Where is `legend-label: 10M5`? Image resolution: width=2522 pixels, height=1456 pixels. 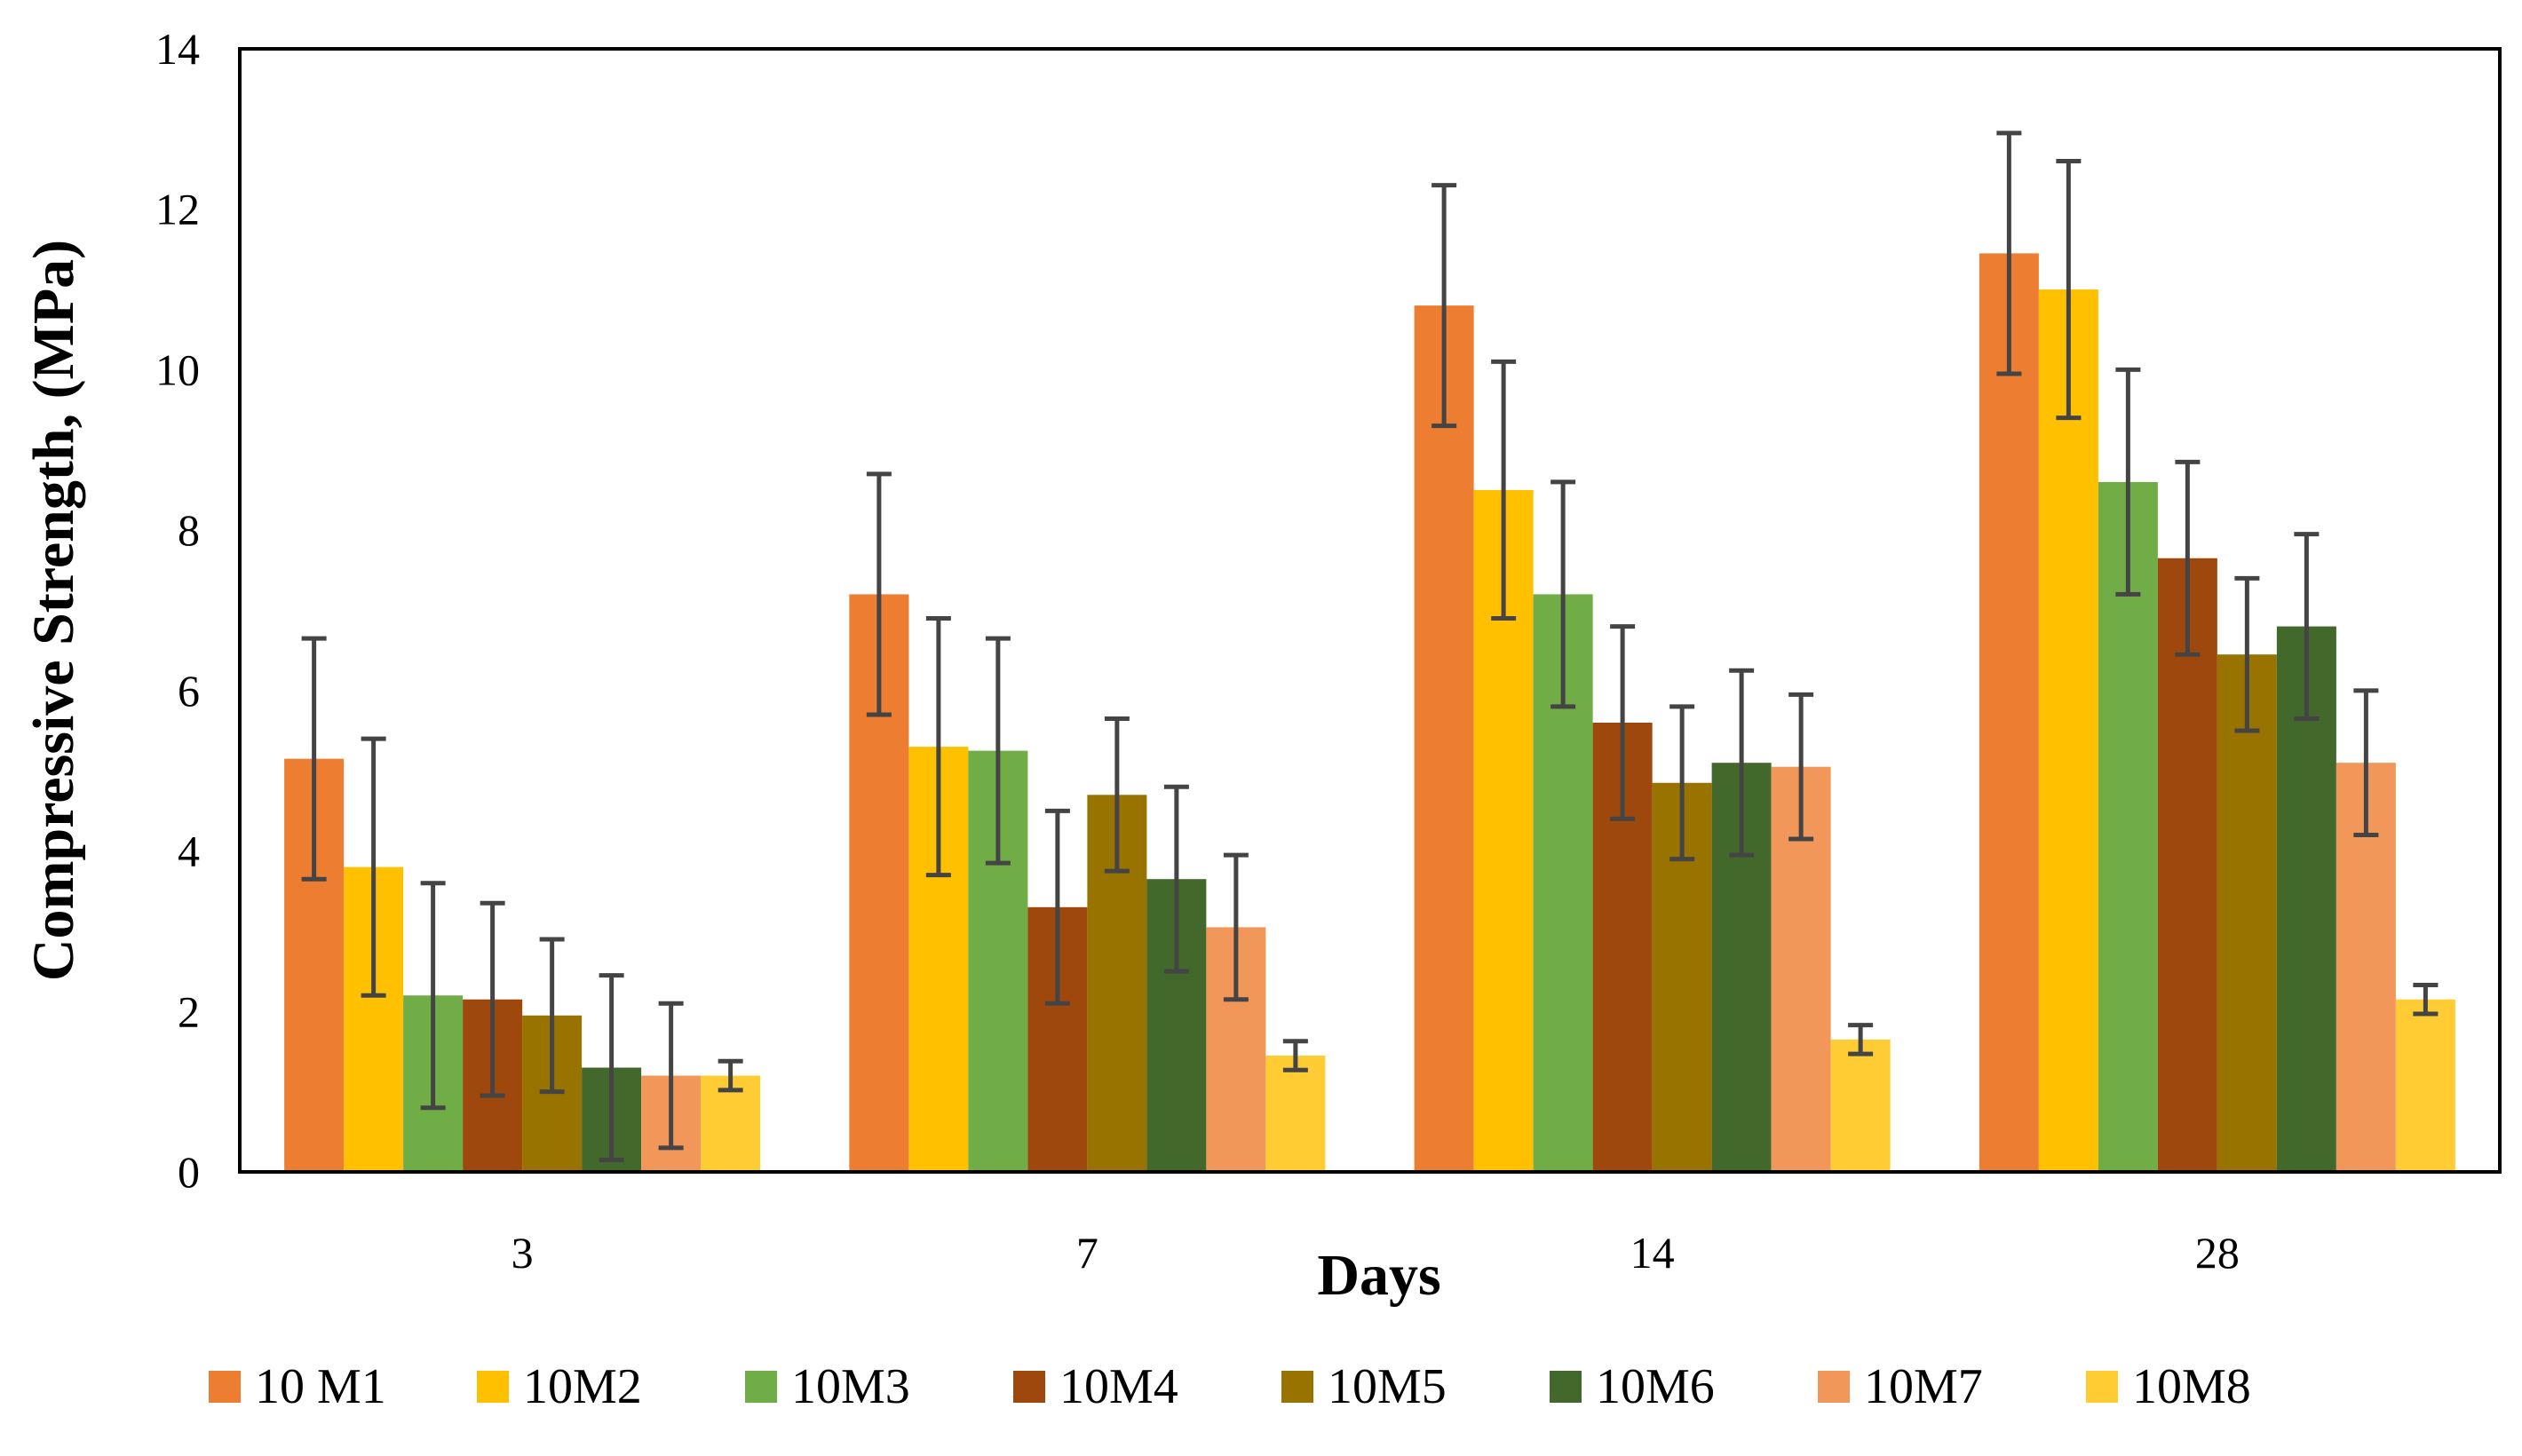 legend-label: 10M5 is located at coordinates (1388, 1386).